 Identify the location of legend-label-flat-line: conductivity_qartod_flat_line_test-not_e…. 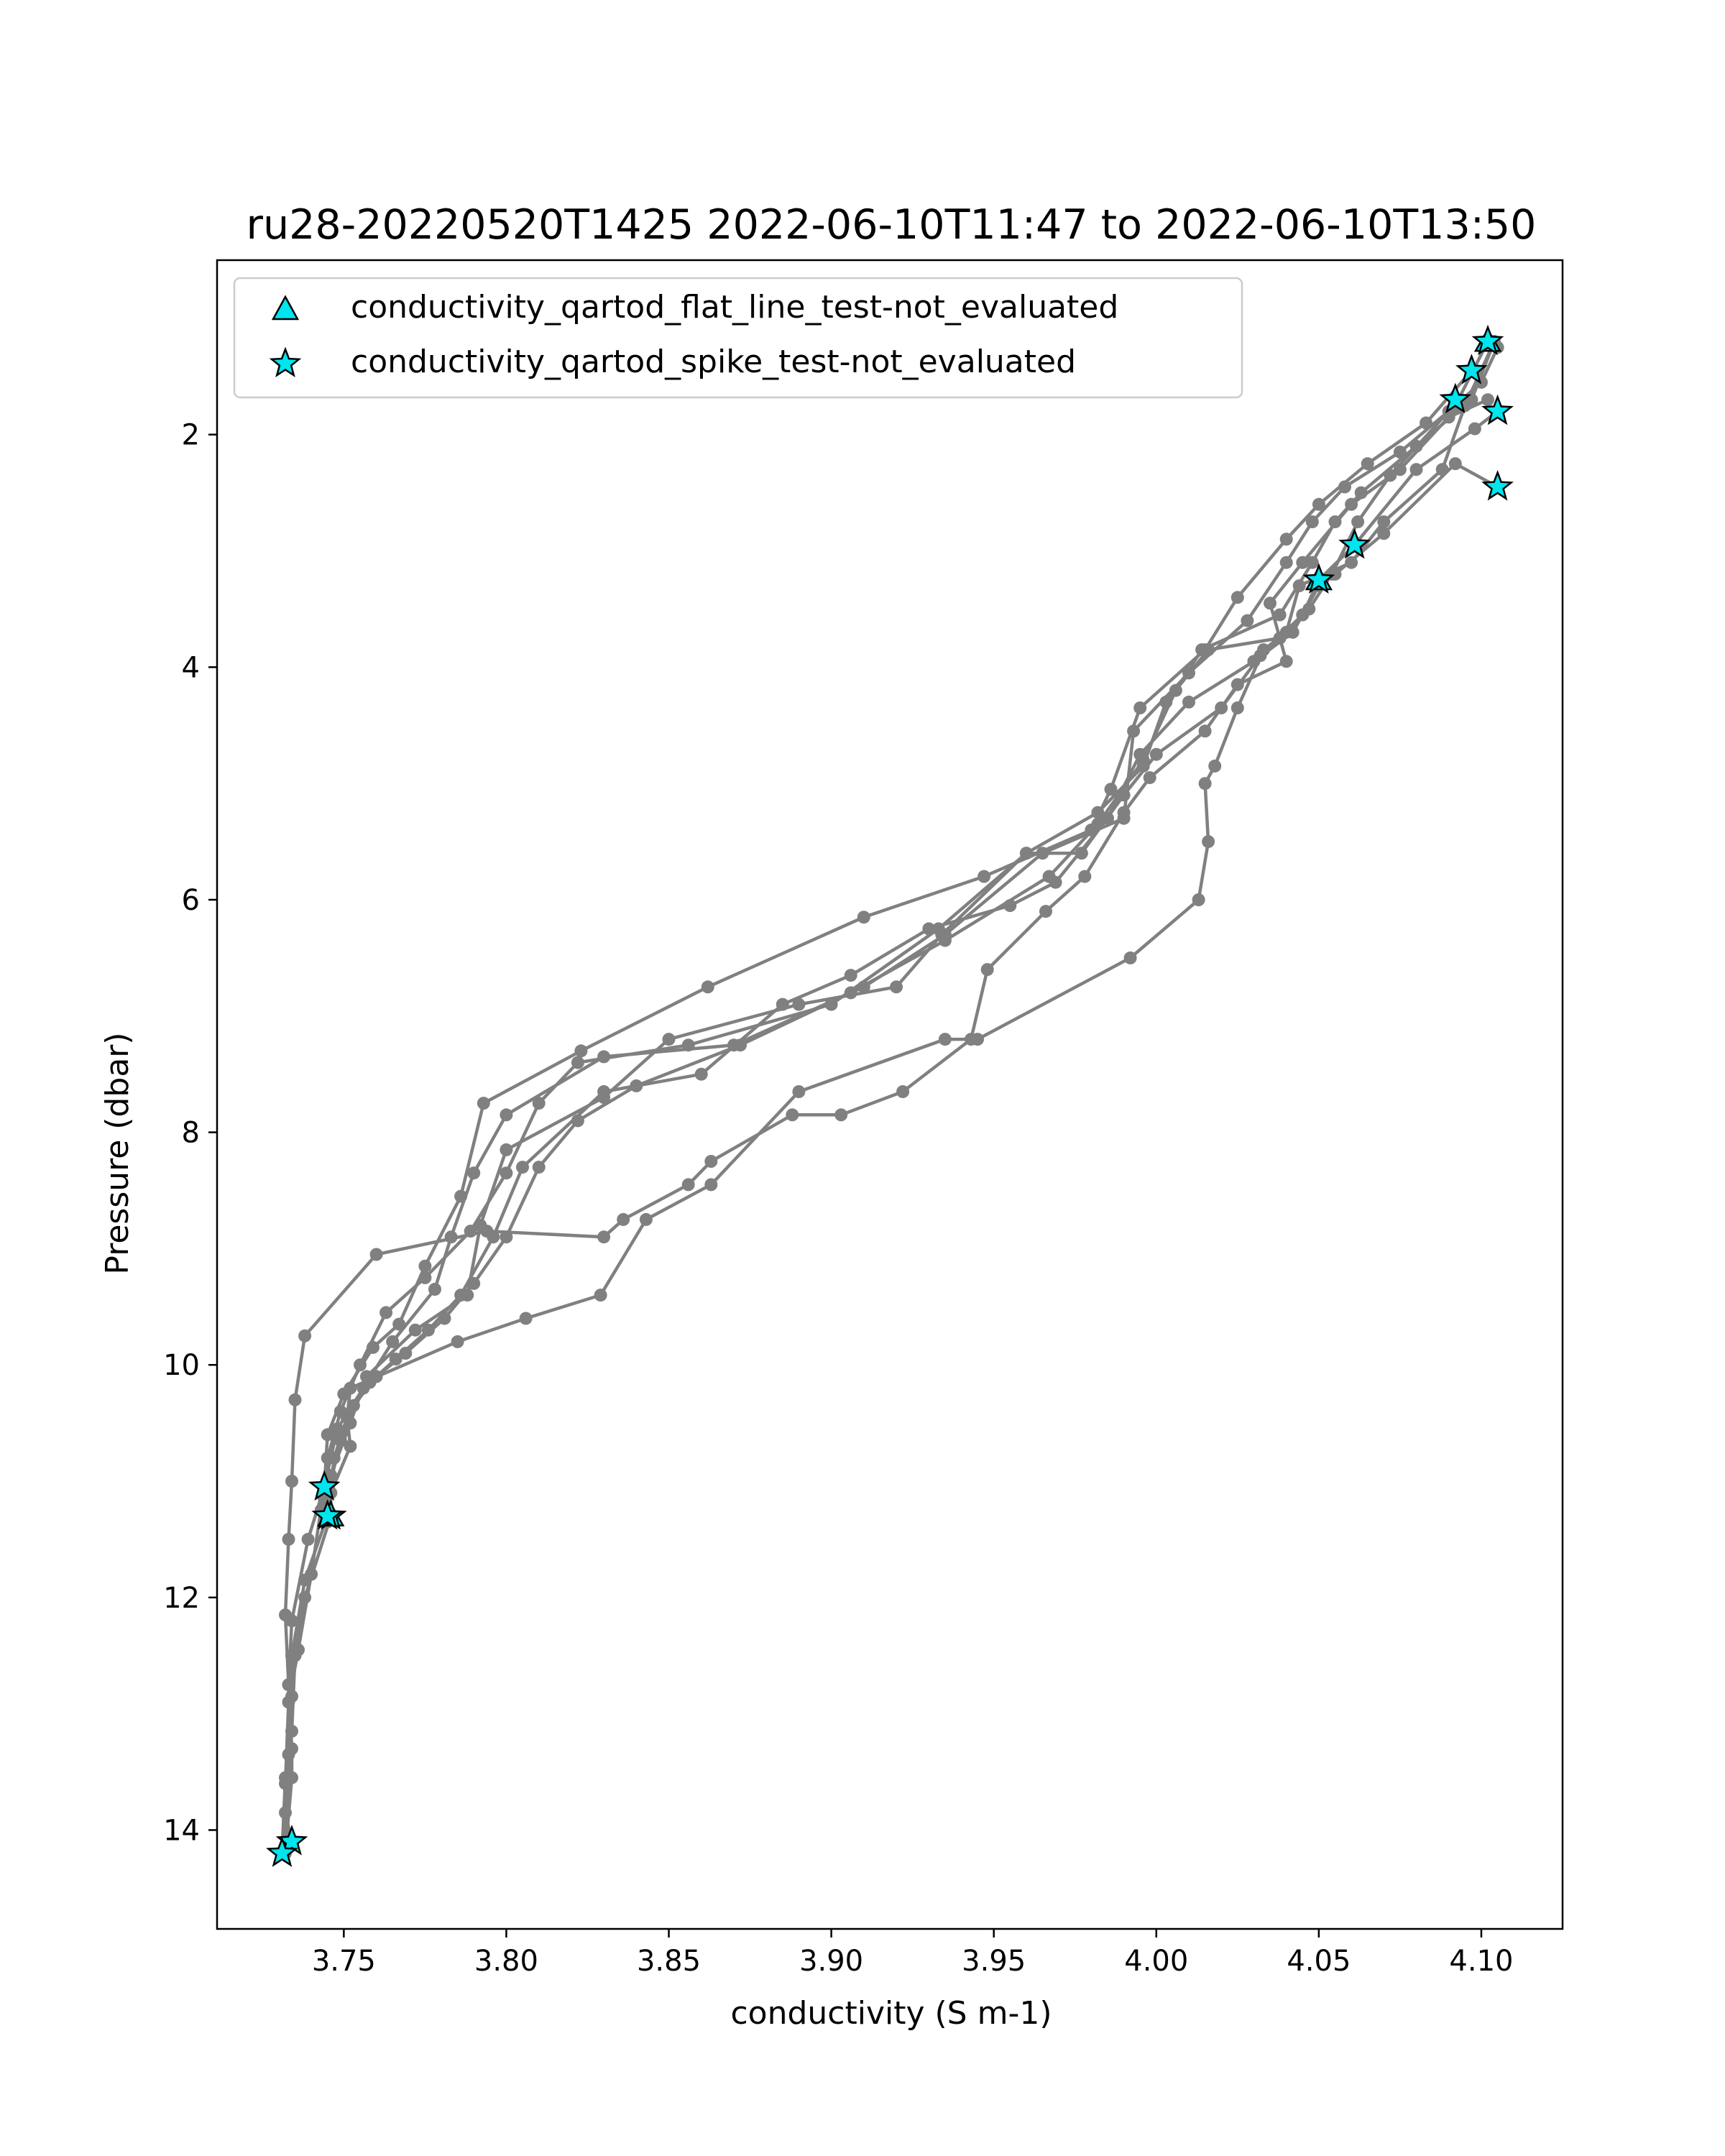
(734, 307).